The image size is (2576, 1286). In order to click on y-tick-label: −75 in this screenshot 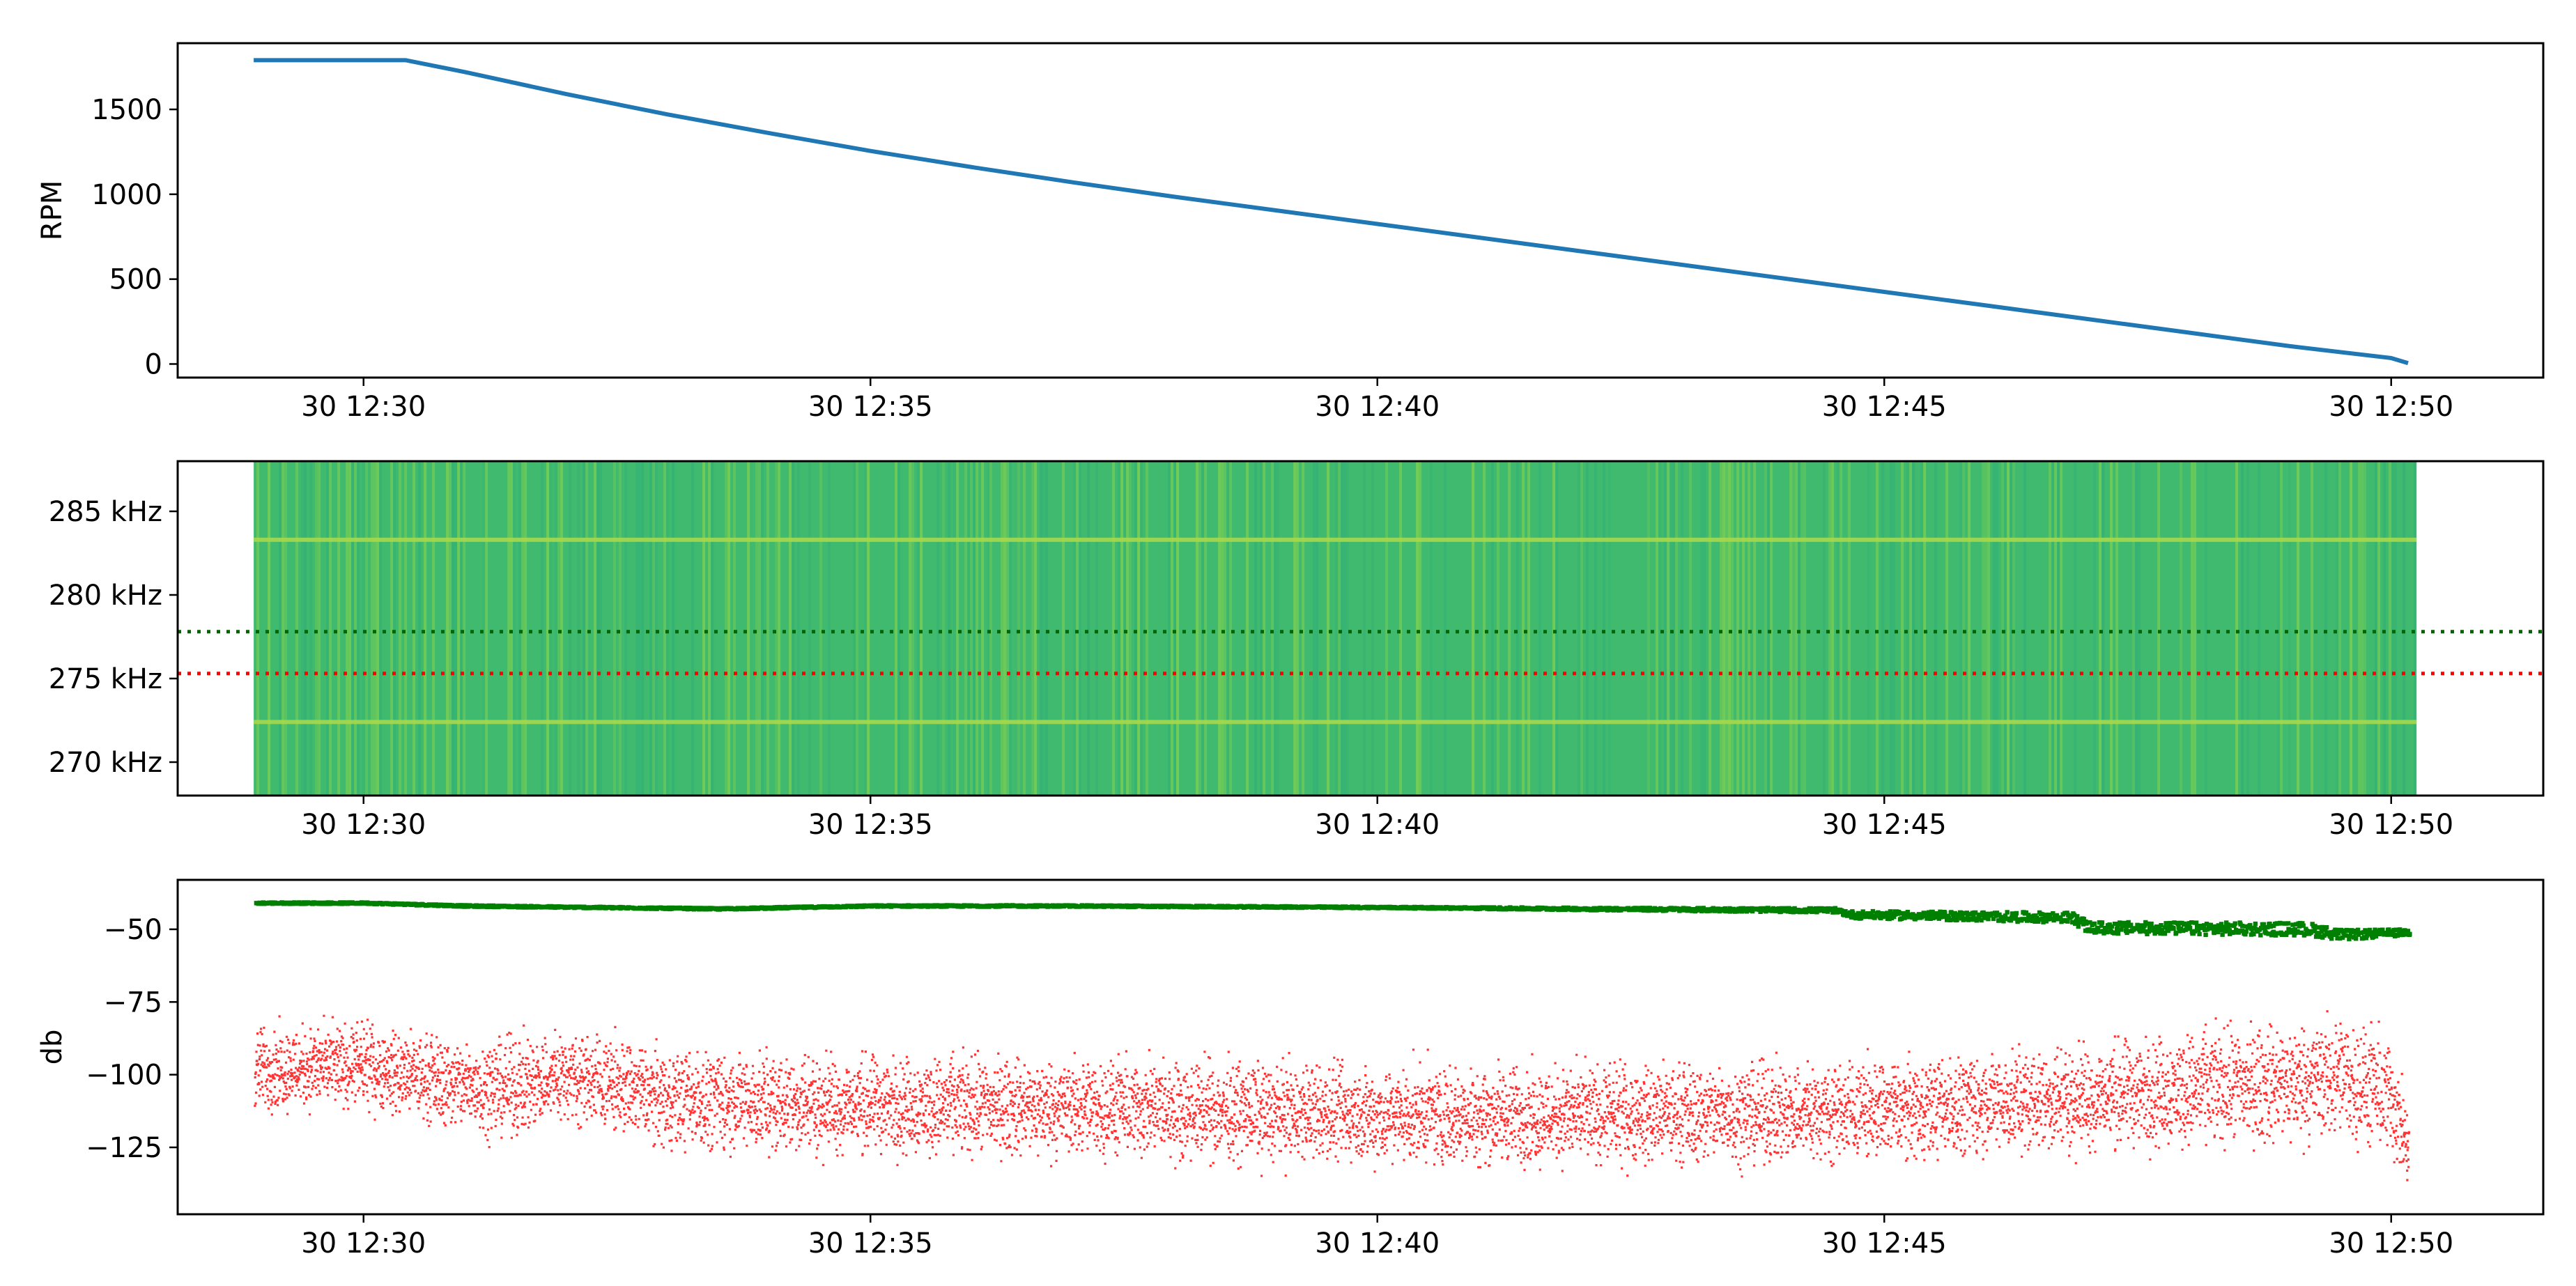, I will do `click(133, 1002)`.